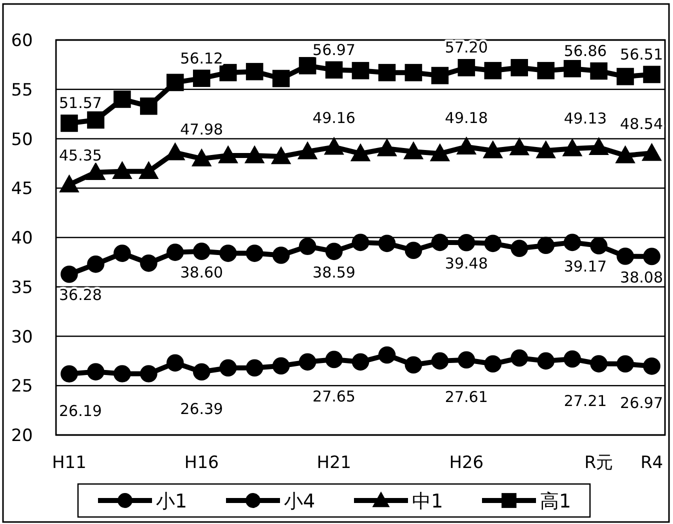 This screenshot has height=524, width=673. Describe the element at coordinates (466, 263) in the screenshot. I see `data-label: 39.48` at that location.